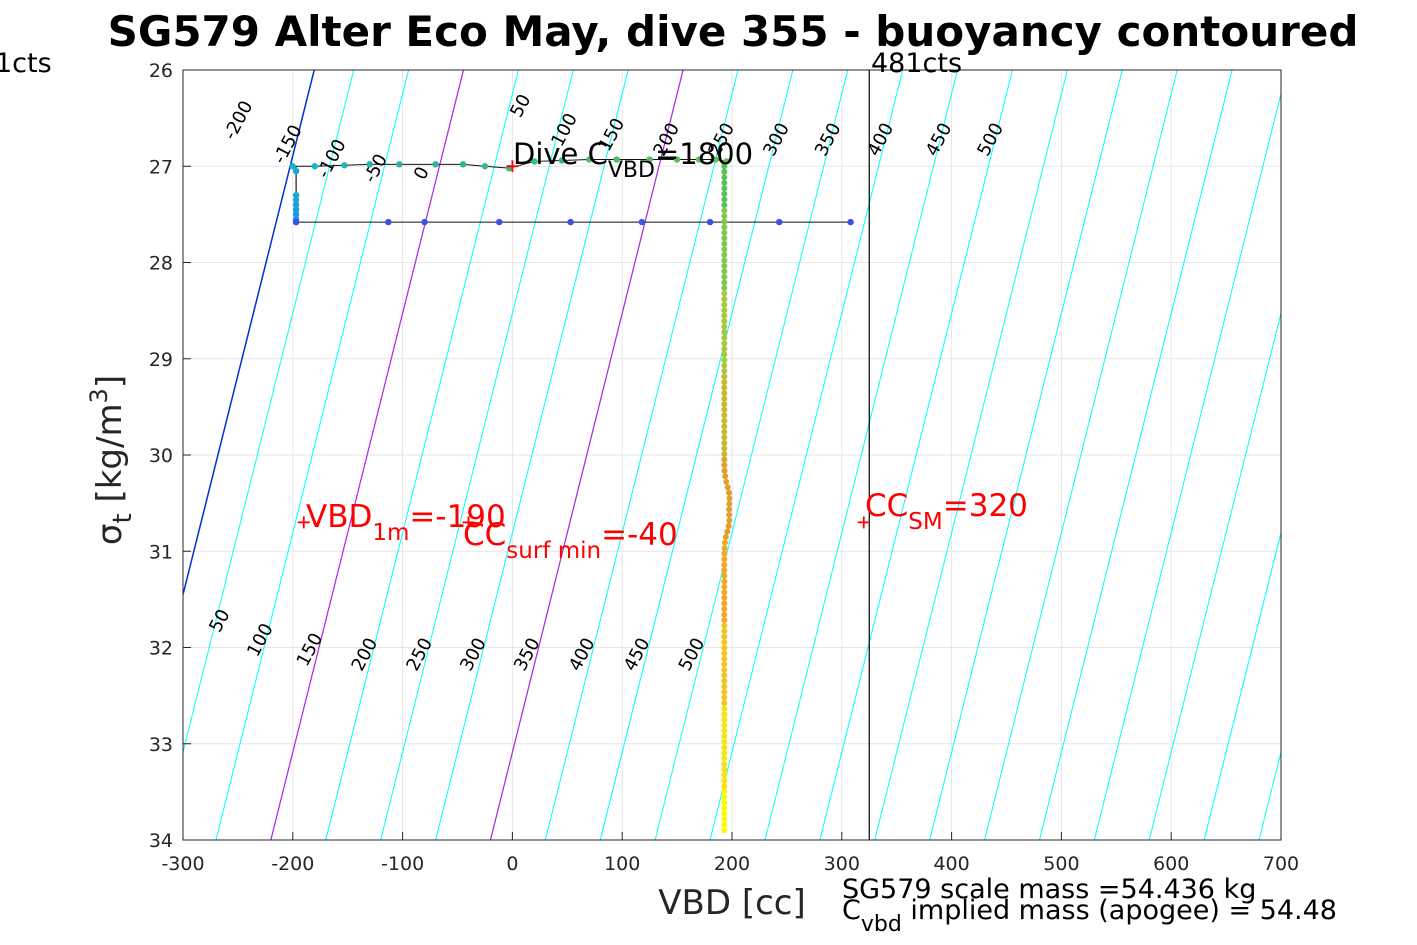  I want to click on y-tick-label: 32, so click(161, 649).